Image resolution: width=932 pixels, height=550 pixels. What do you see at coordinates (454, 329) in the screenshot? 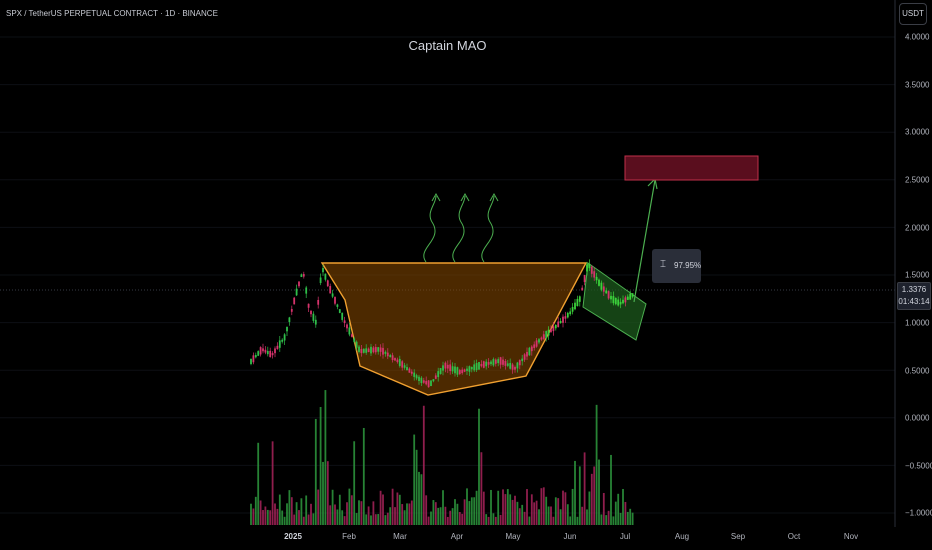
I see `cup-pattern-outline` at bounding box center [454, 329].